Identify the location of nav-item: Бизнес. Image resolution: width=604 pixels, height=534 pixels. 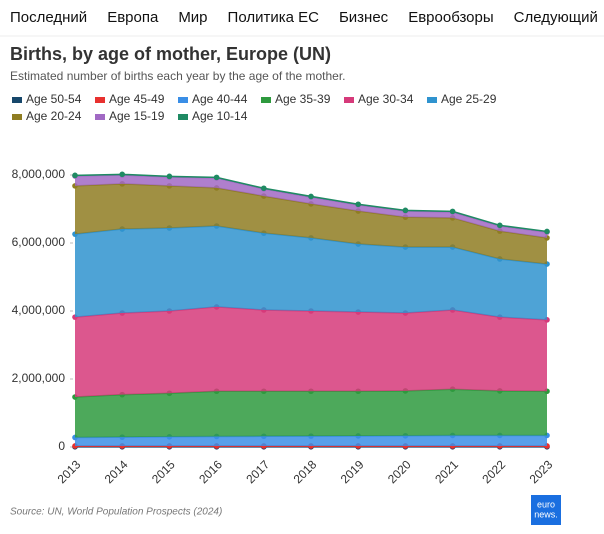
(364, 17).